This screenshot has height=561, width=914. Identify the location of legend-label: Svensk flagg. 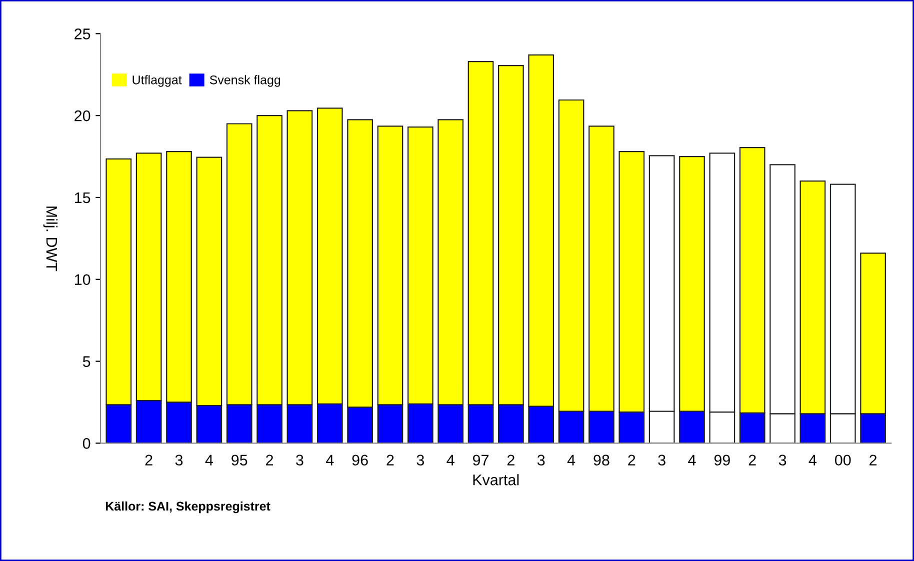
(245, 81).